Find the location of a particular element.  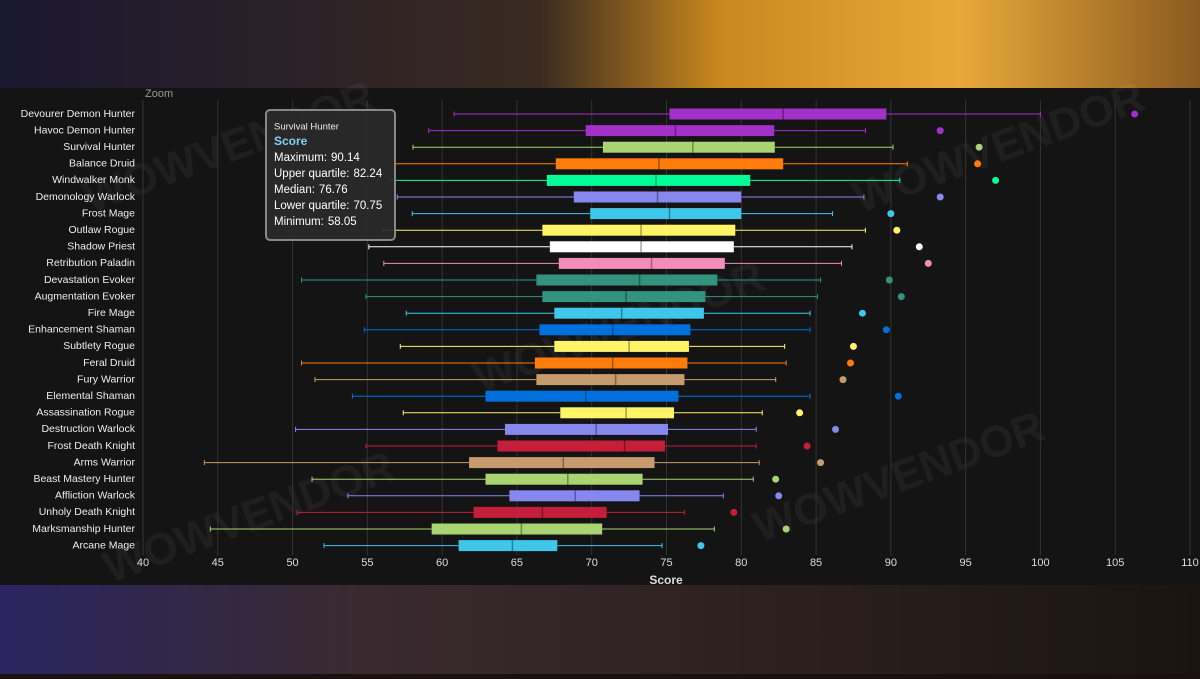

x-tick-label: 90 is located at coordinates (891, 563).